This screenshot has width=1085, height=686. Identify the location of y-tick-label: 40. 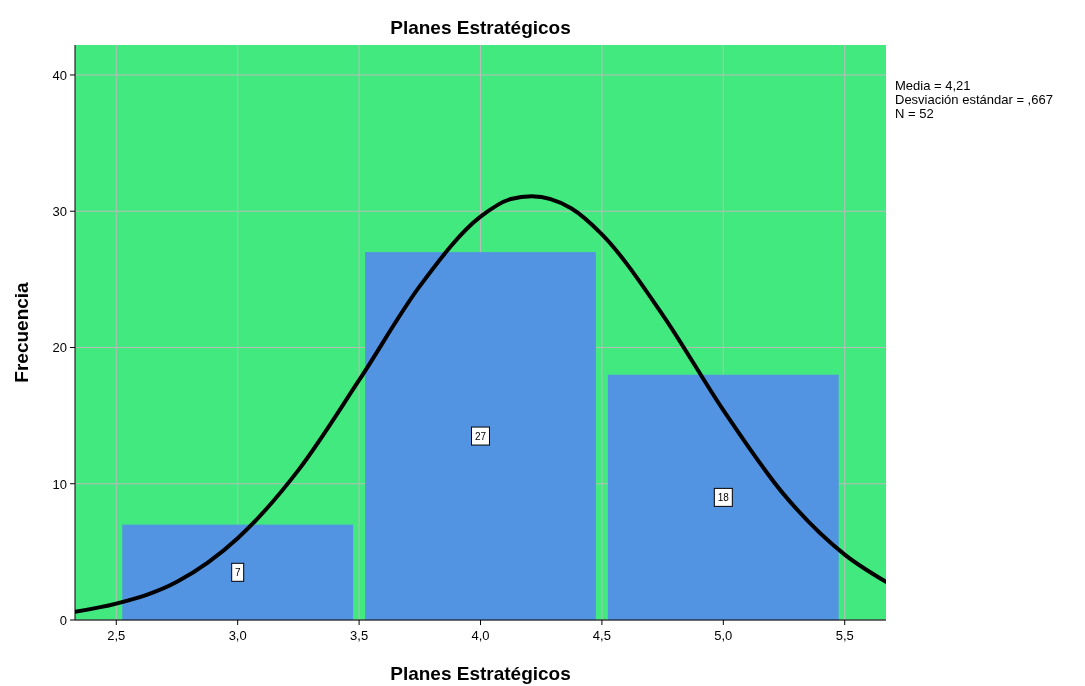
(59, 75).